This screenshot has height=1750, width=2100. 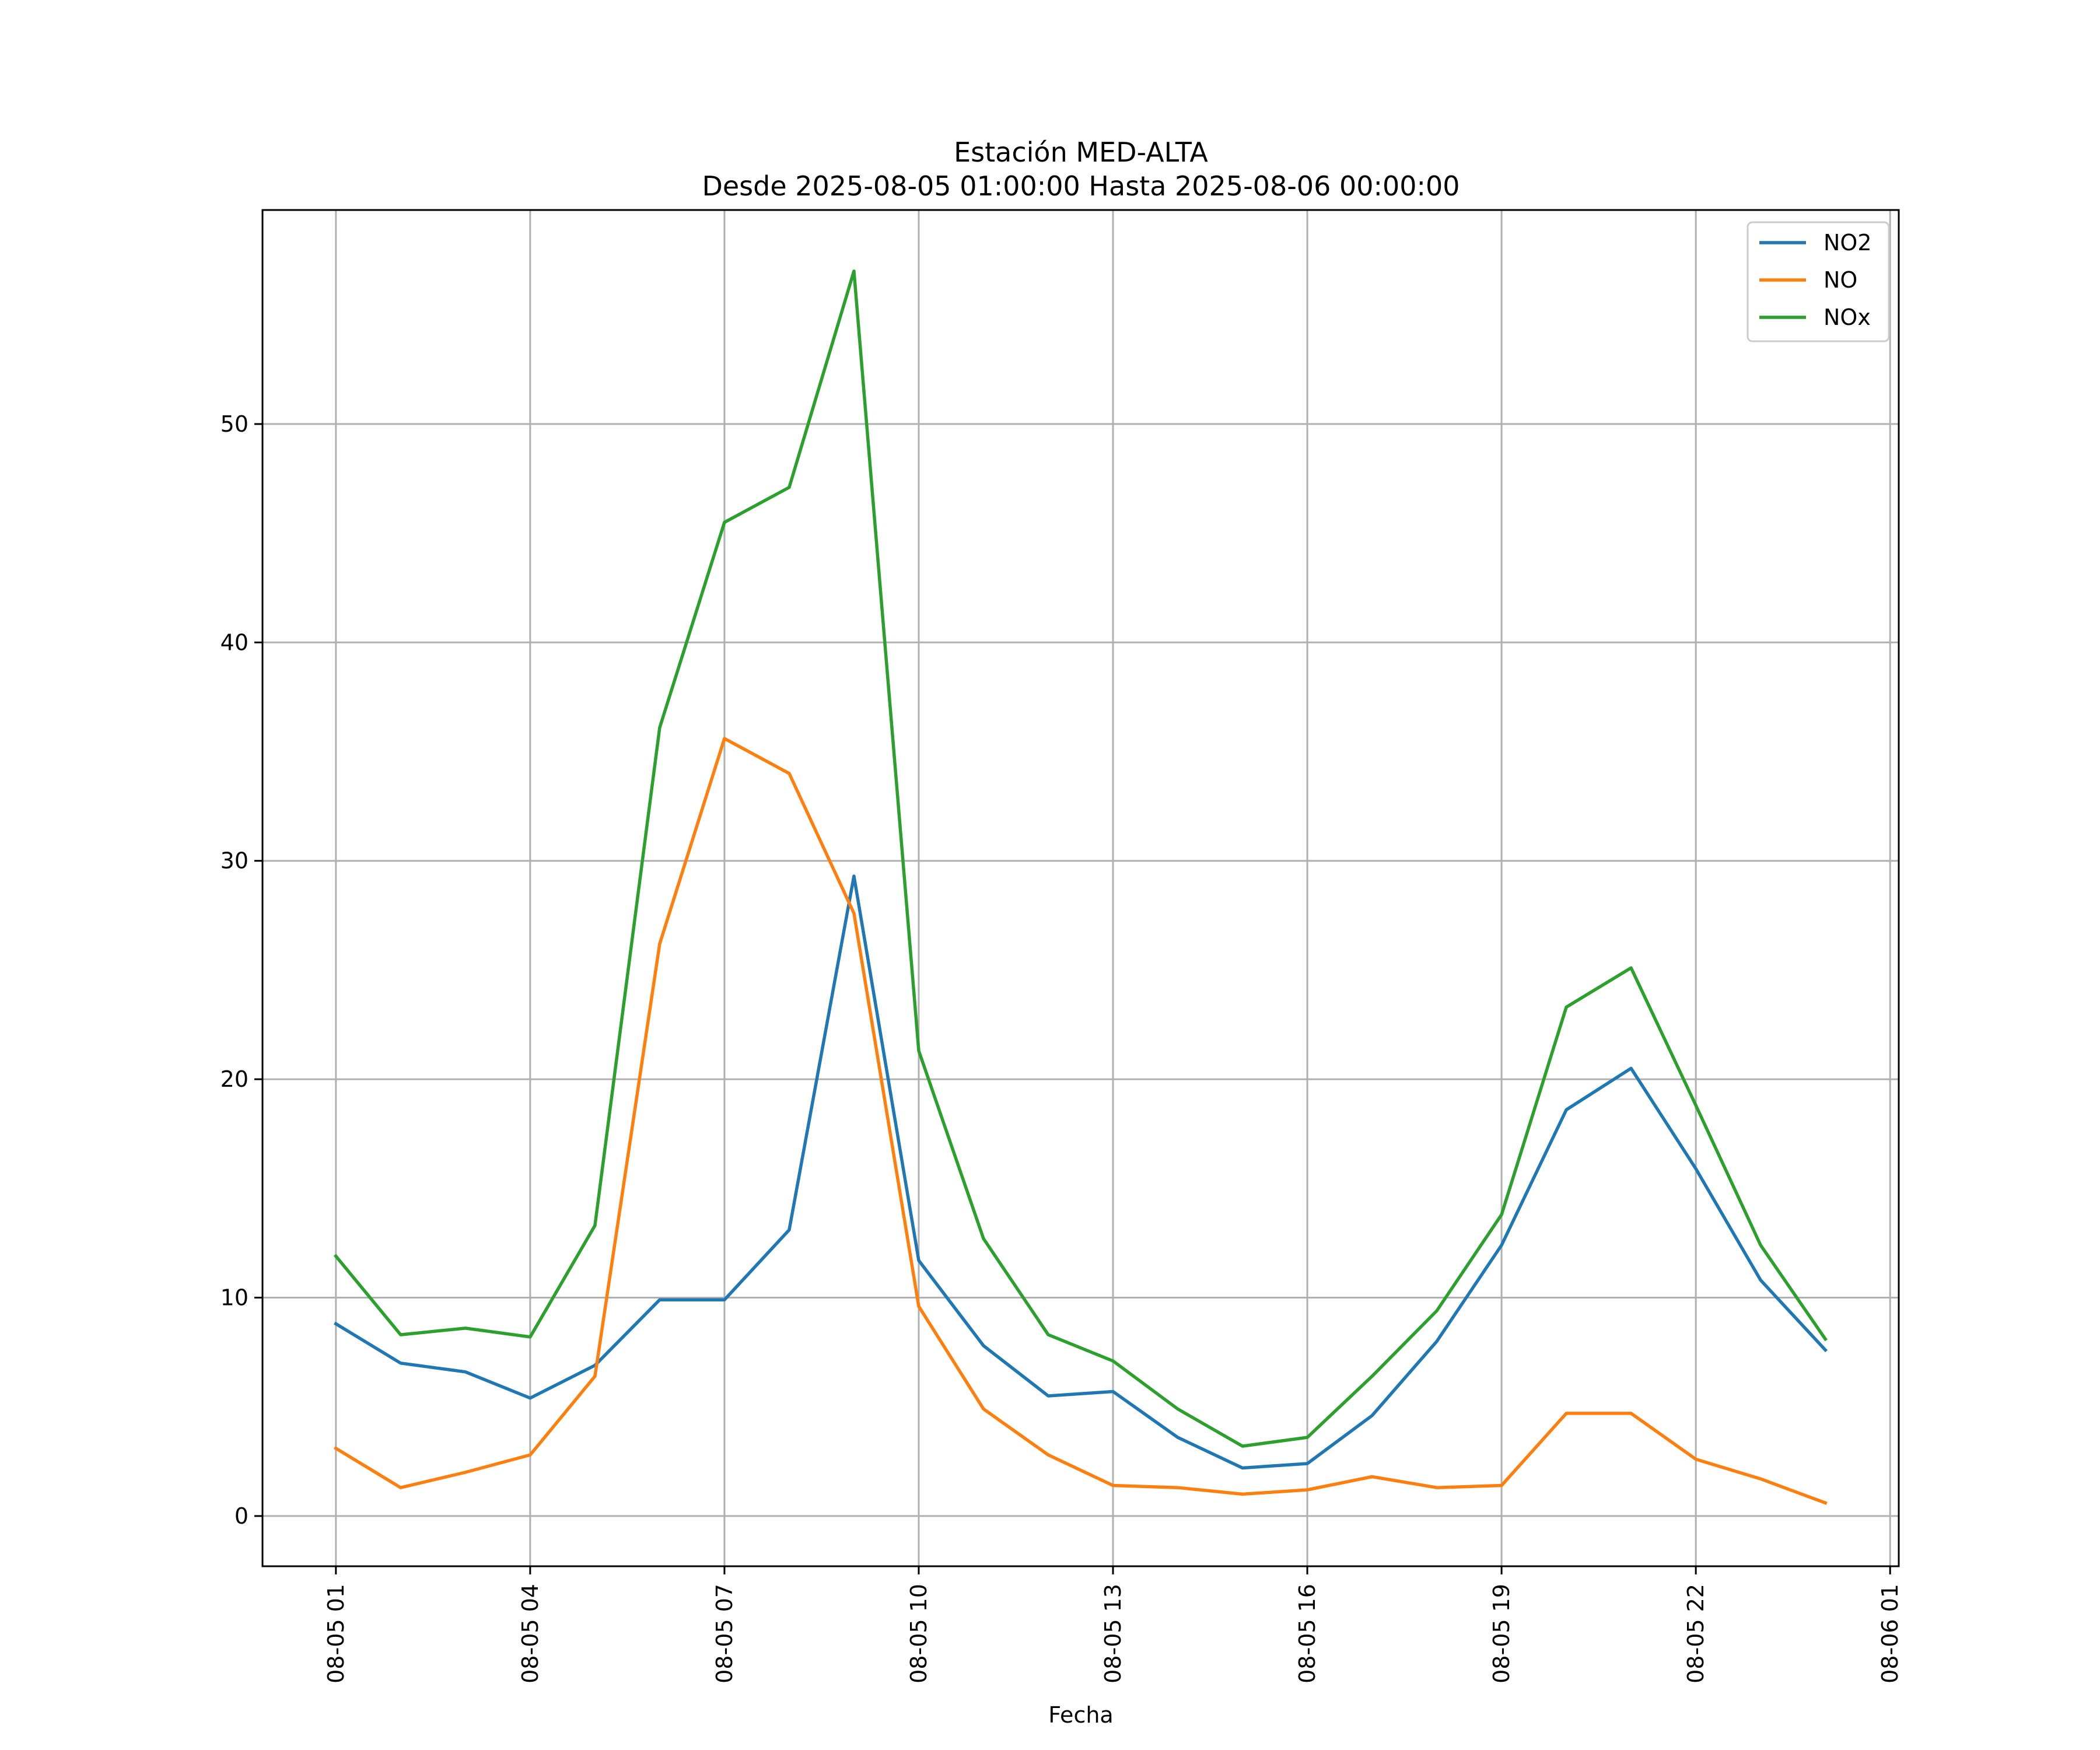 I want to click on x-tick-label: 08-05 01, so click(x=336, y=1634).